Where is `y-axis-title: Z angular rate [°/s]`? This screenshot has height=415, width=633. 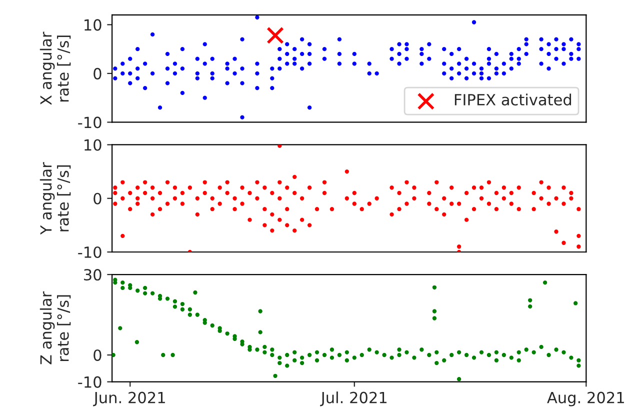
y-axis-title: Z angular rate [°/s] is located at coordinates (55, 327).